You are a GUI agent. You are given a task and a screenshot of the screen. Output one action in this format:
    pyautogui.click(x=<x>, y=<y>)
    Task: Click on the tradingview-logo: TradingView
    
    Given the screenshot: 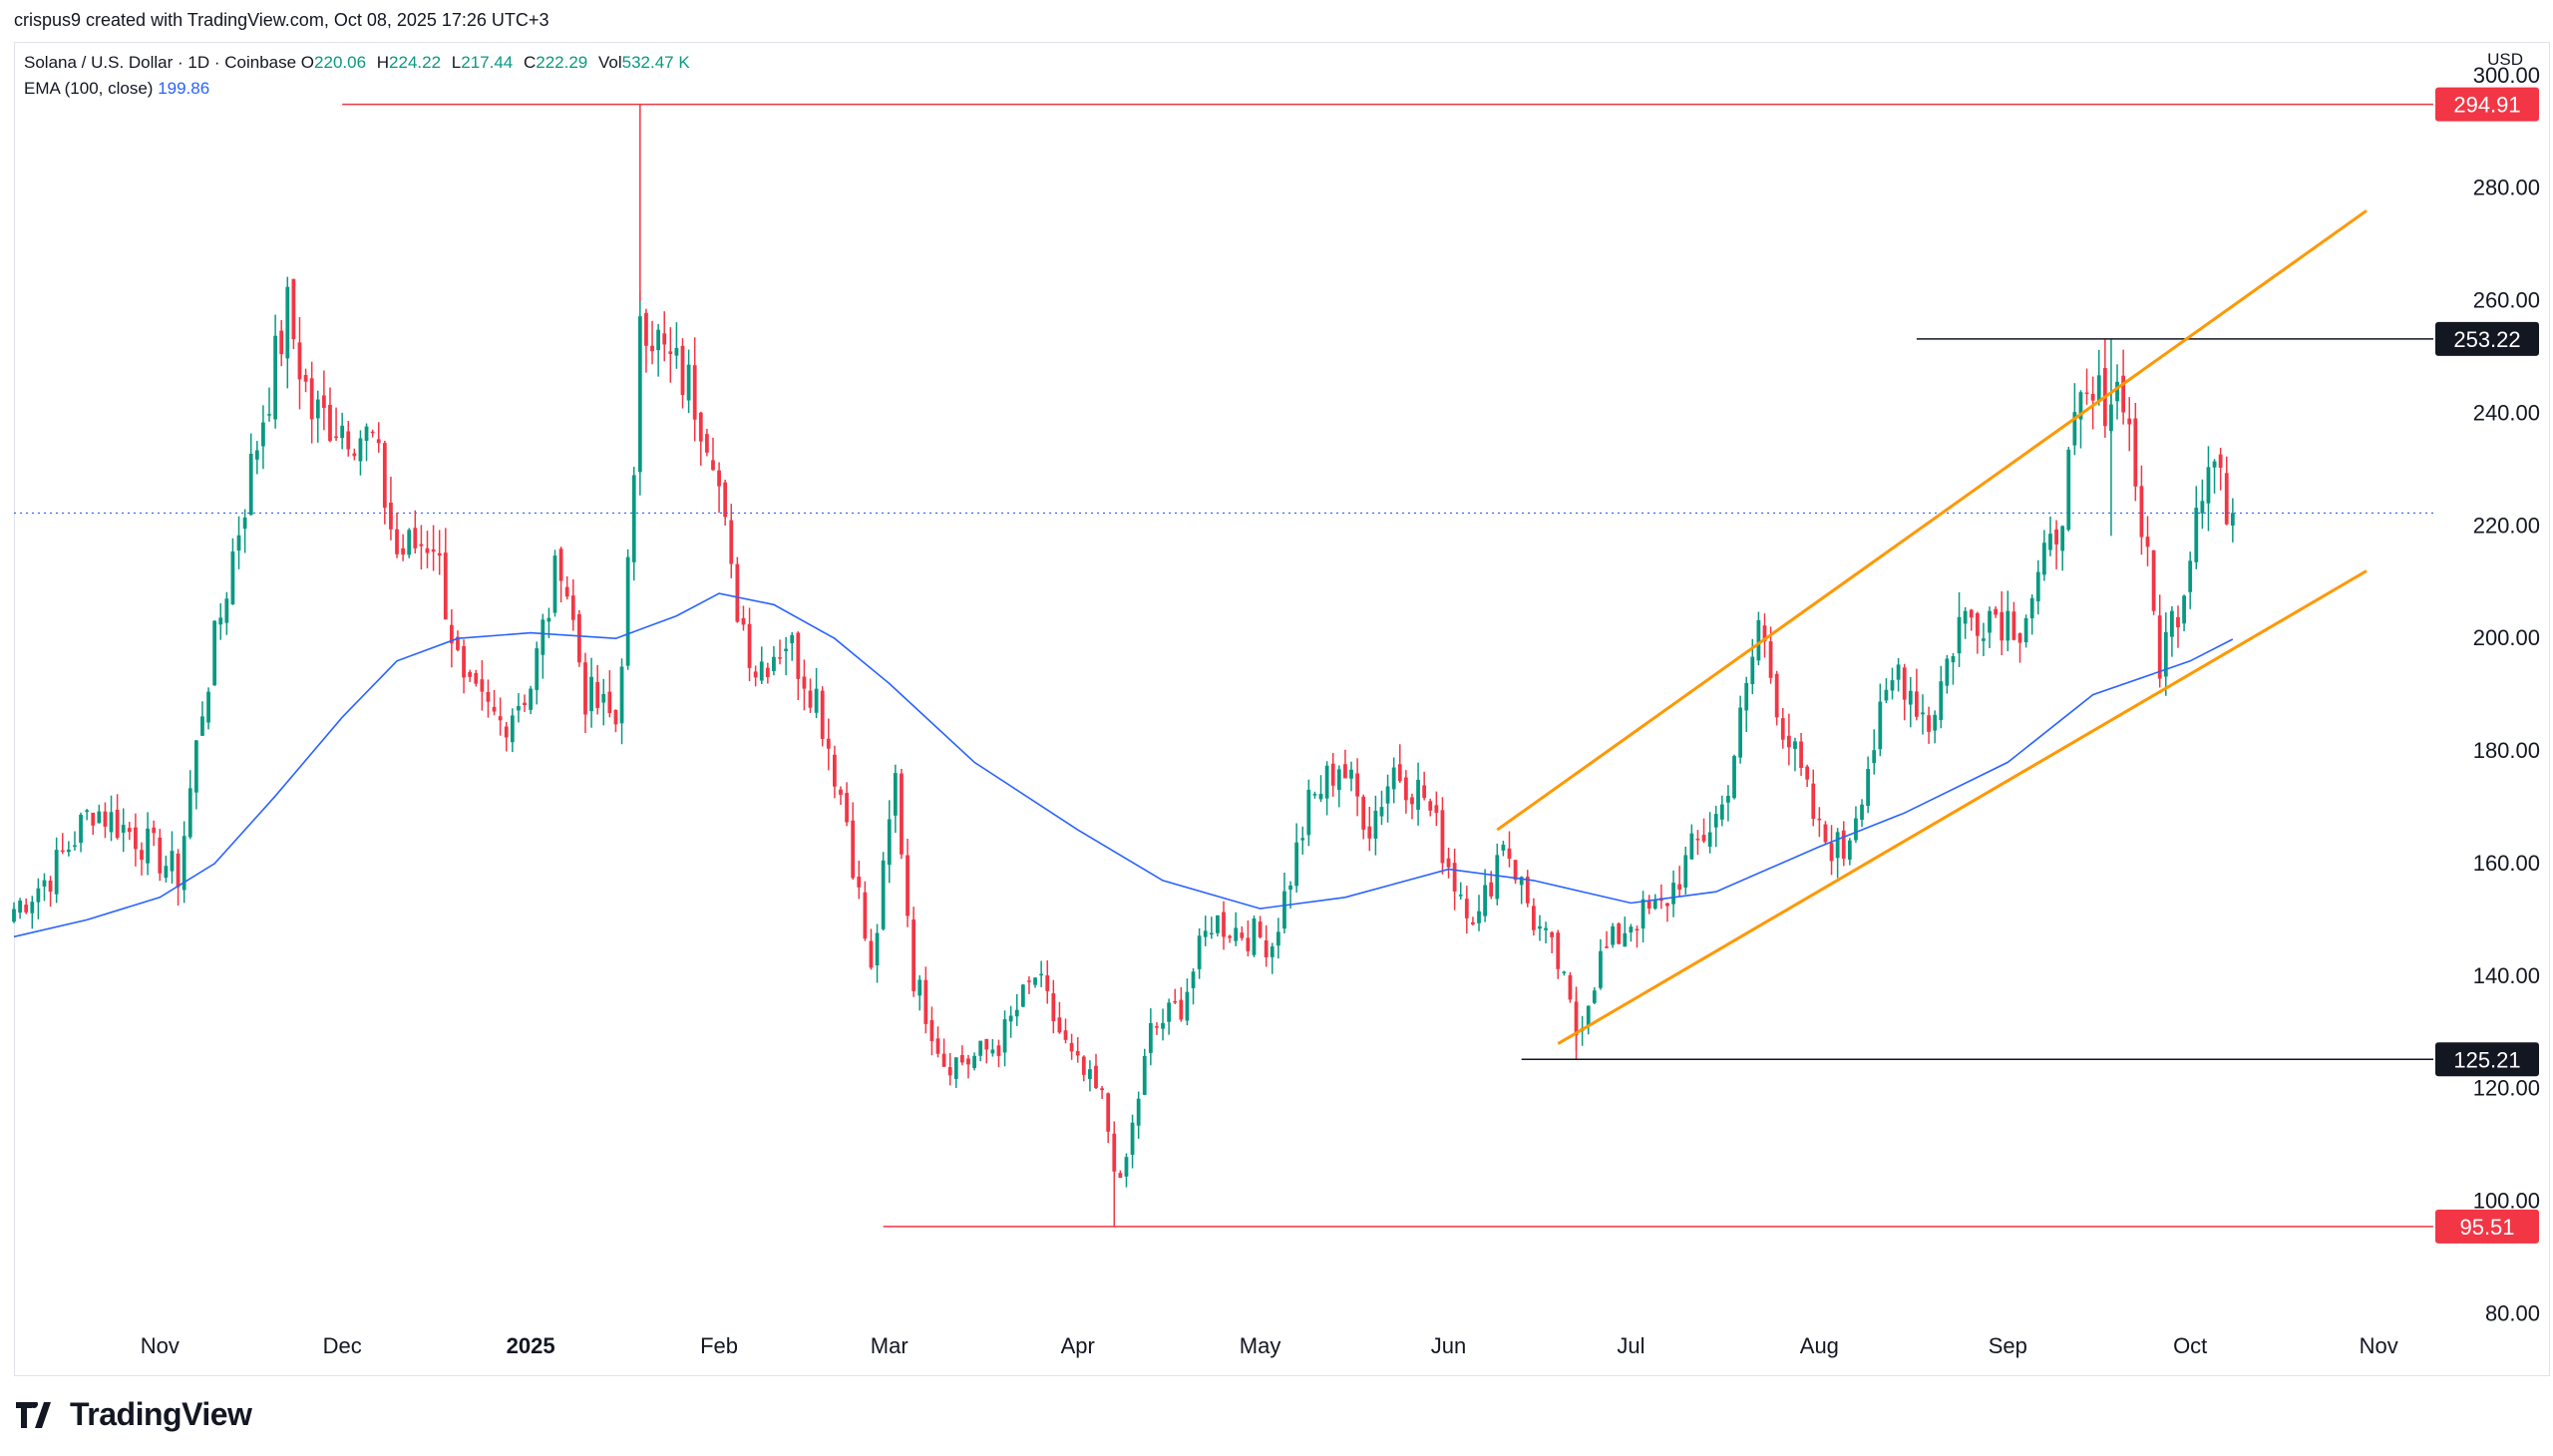 What is the action you would take?
    pyautogui.click(x=134, y=1414)
    